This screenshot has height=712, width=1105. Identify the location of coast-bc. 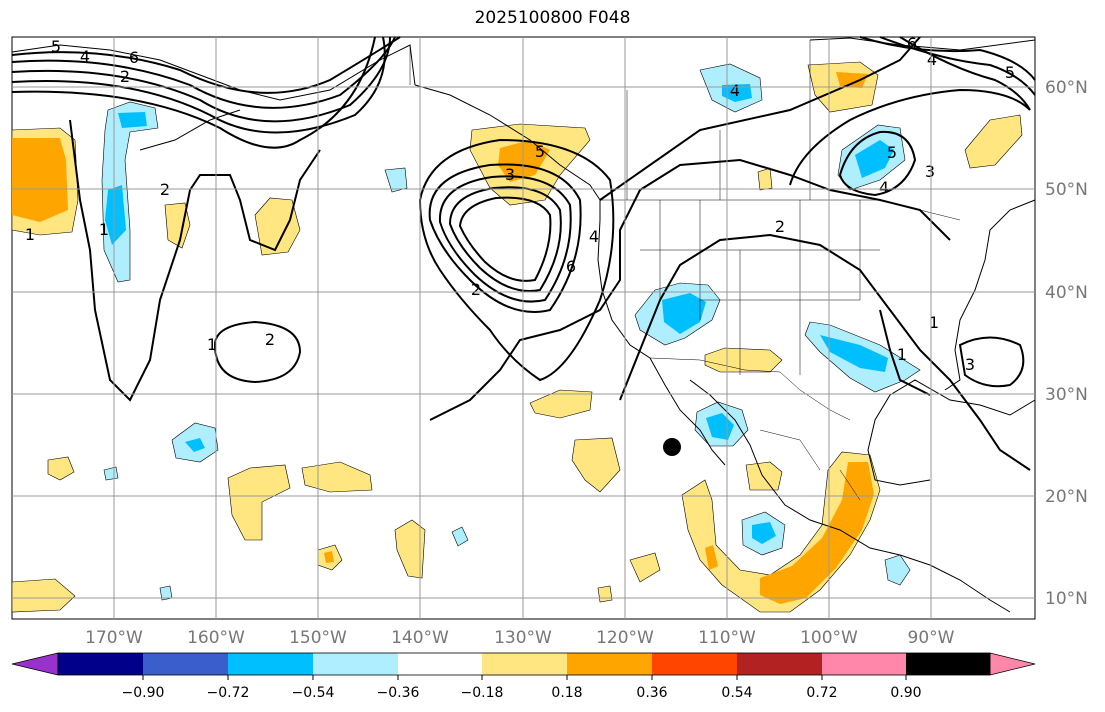
(507, 152).